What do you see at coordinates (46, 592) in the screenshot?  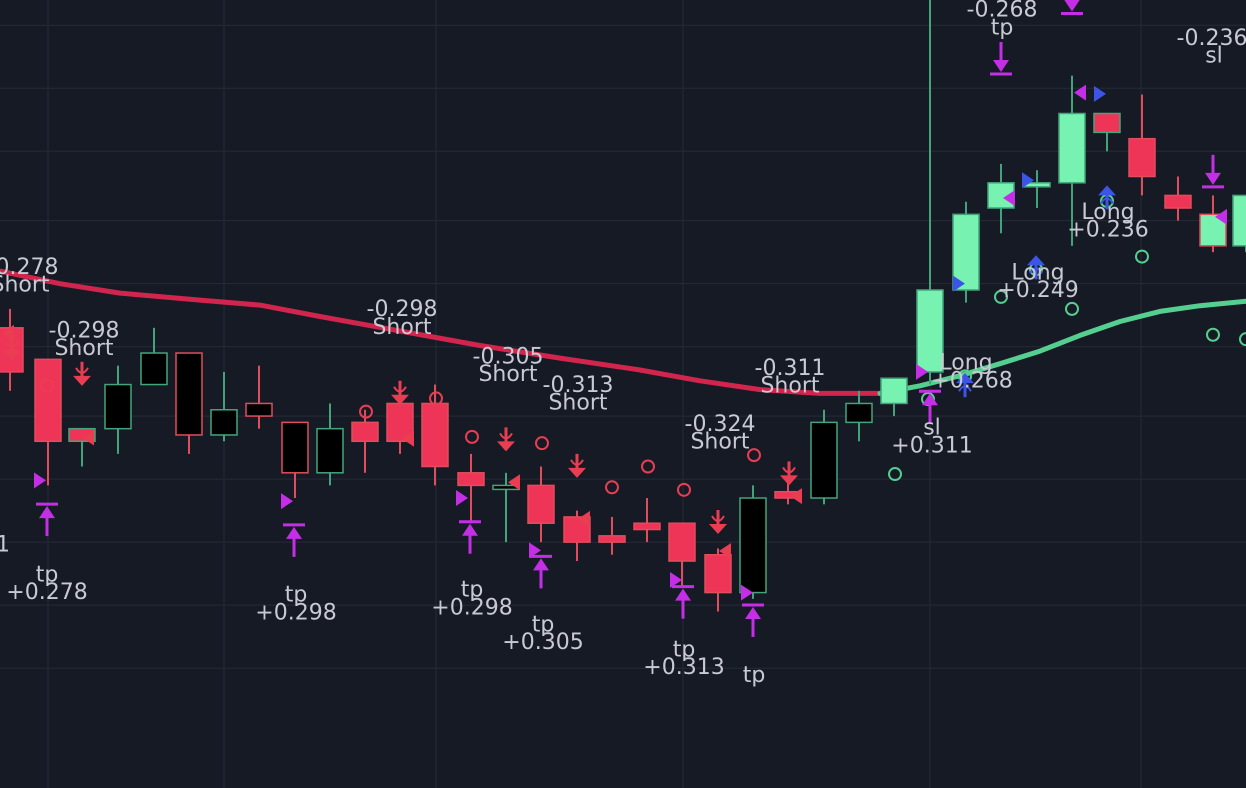 I see `trade-label: +0.278` at bounding box center [46, 592].